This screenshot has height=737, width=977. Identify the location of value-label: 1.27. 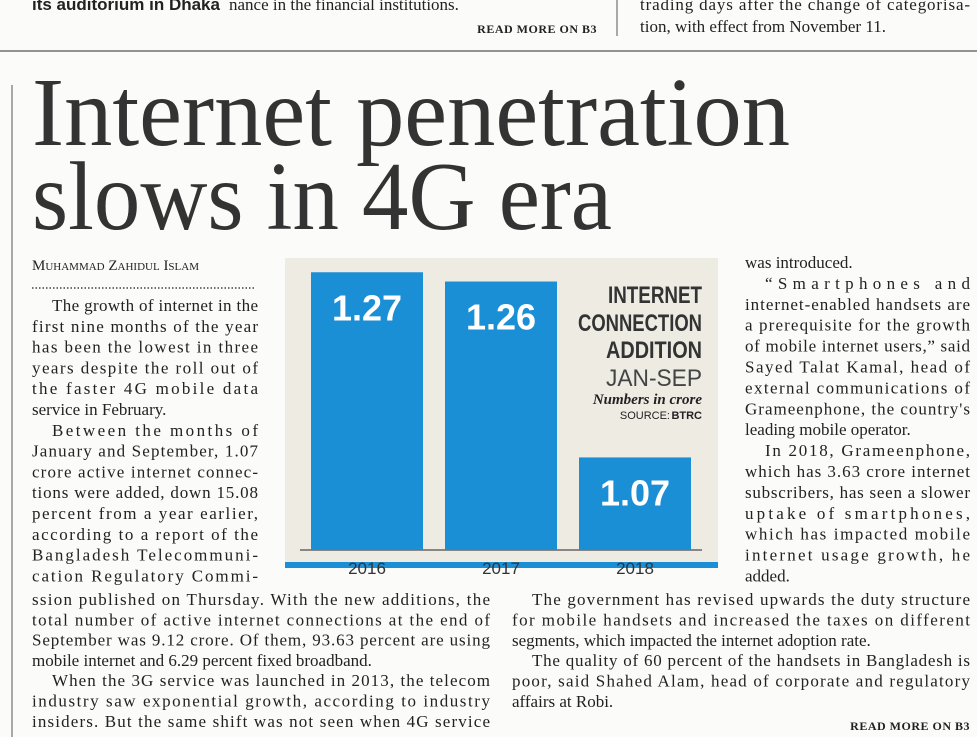
(367, 307).